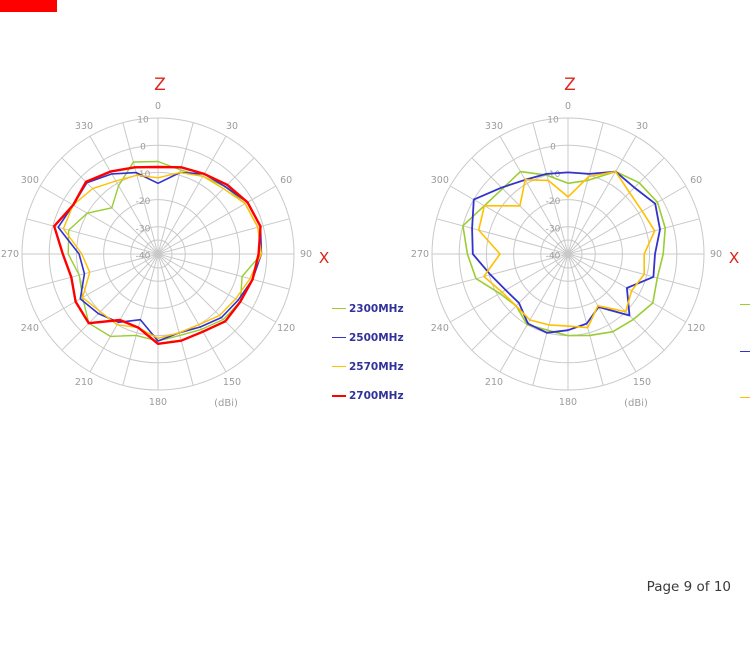 This screenshot has height=650, width=750. I want to click on legend-item: 2500MHz, so click(368, 337).